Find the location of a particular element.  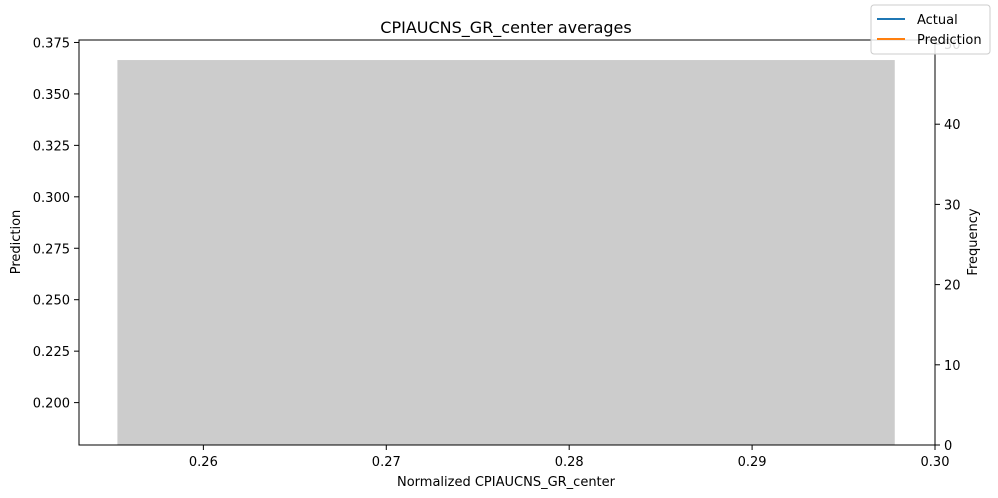

left-y-axis-ticks: 0.200 0.225 0.250 0.275 0.300 0.325 0.350 0.375 is located at coordinates (56, 224).